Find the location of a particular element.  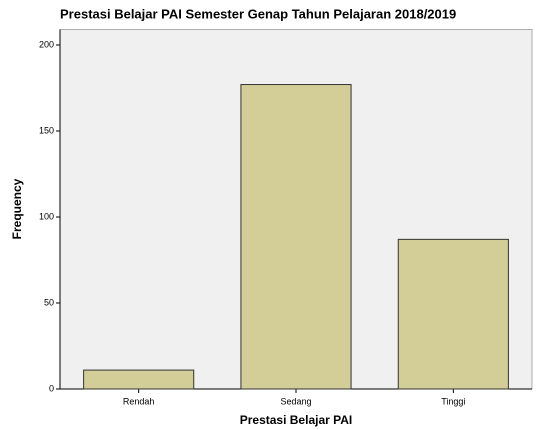

x-tick-label: Rendah is located at coordinates (139, 401).